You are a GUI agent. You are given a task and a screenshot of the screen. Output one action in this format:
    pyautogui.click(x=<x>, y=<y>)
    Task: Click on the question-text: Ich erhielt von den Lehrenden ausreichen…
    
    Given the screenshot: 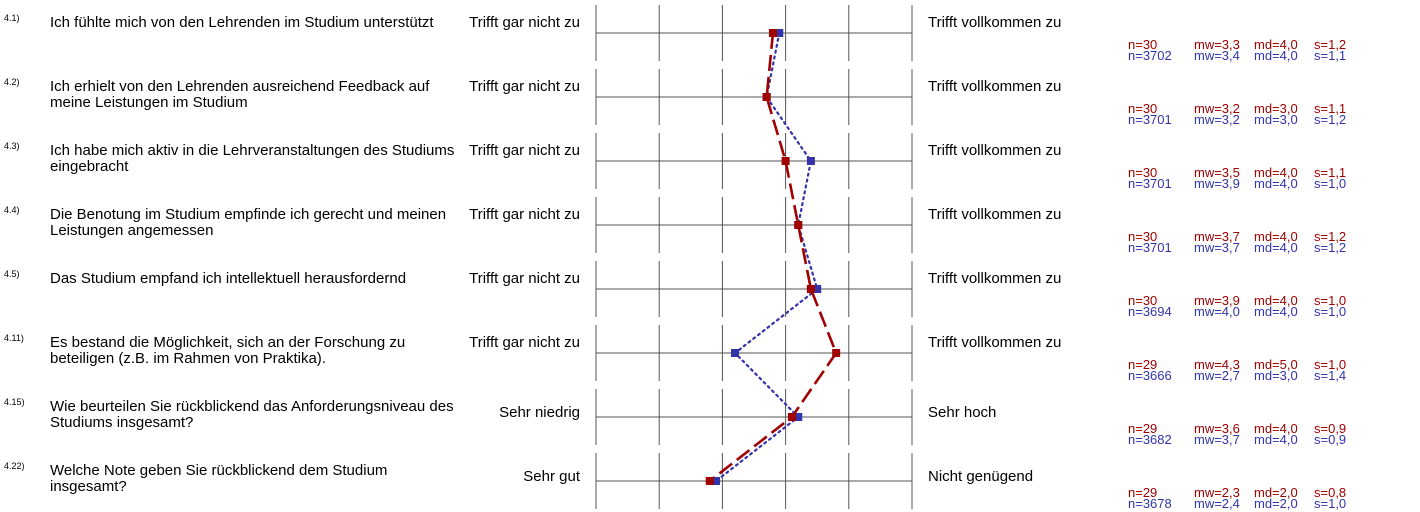 What is the action you would take?
    pyautogui.click(x=240, y=94)
    